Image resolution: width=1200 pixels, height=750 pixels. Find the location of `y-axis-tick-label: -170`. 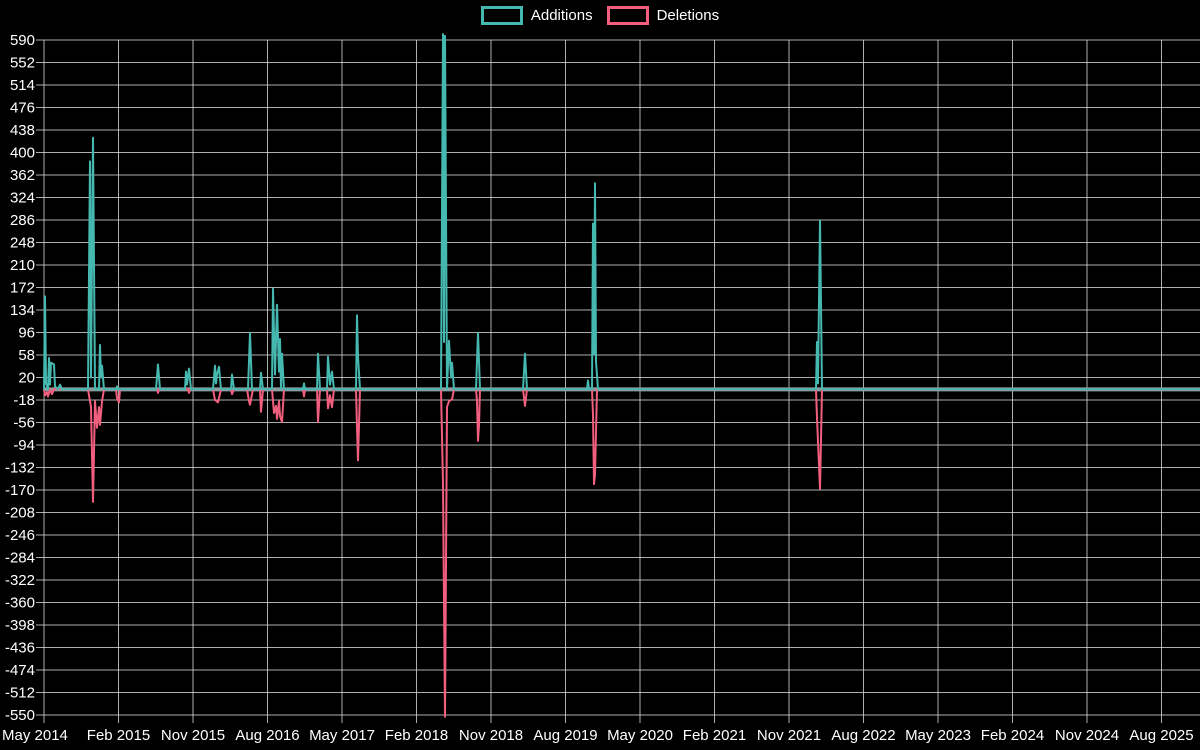

y-axis-tick-label: -170 is located at coordinates (20, 490).